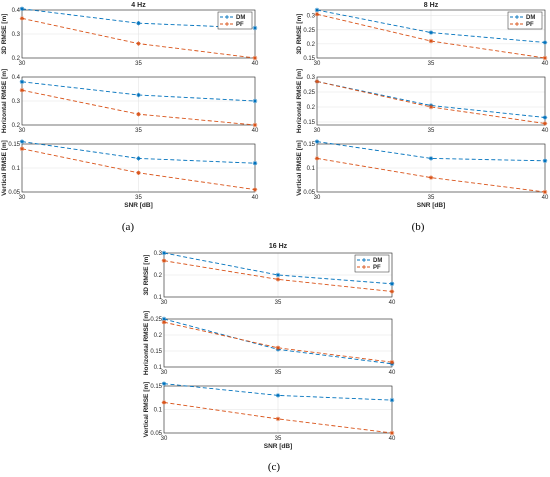 The width and height of the screenshot is (550, 477). I want to click on legend-label-dm: DM, so click(530, 18).